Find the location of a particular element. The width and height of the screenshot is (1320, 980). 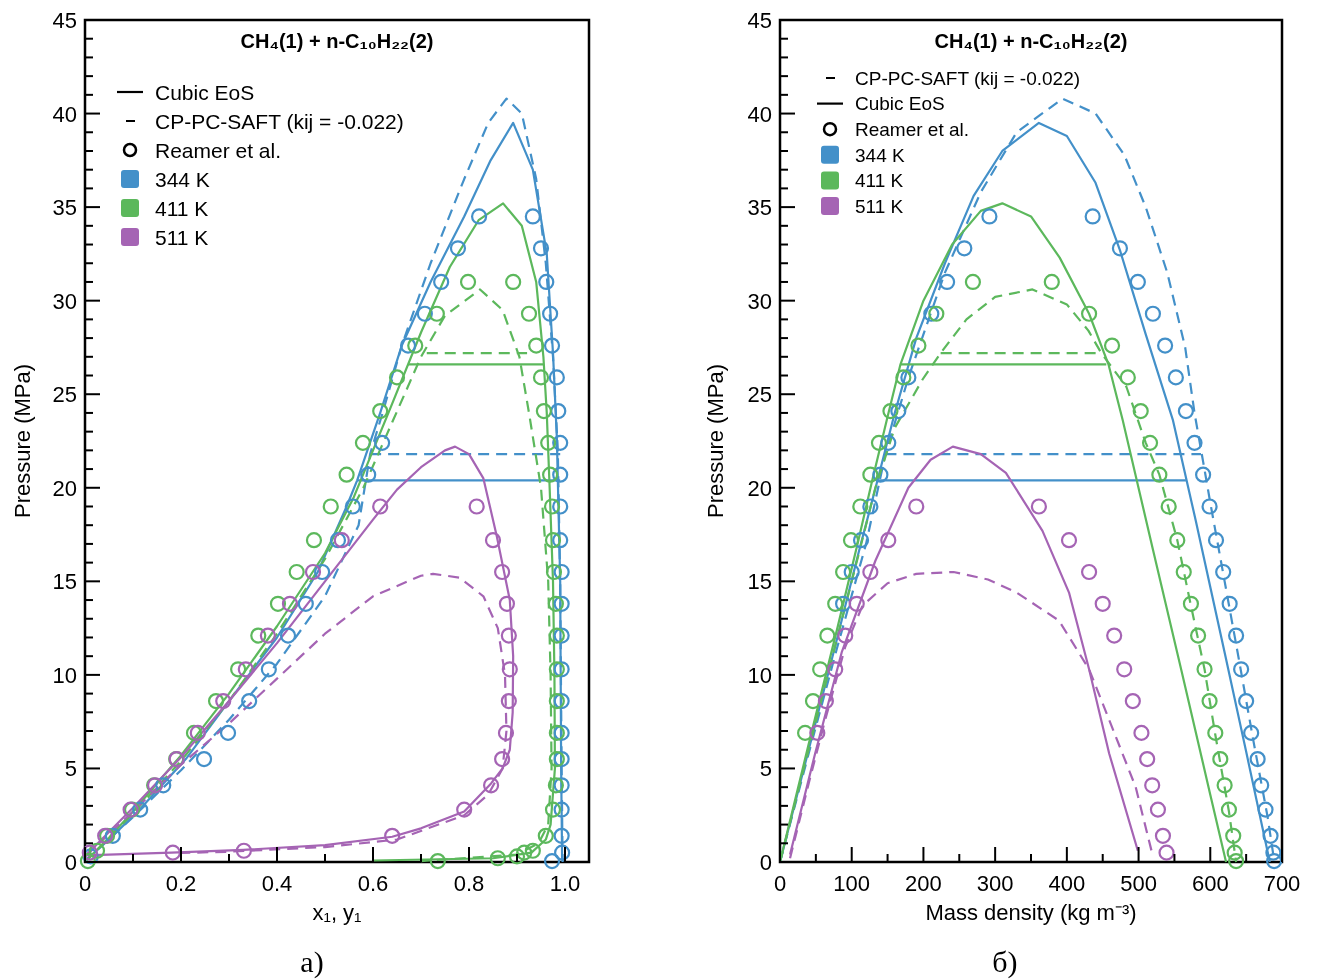

x-tick-label: 400 is located at coordinates (1067, 883).